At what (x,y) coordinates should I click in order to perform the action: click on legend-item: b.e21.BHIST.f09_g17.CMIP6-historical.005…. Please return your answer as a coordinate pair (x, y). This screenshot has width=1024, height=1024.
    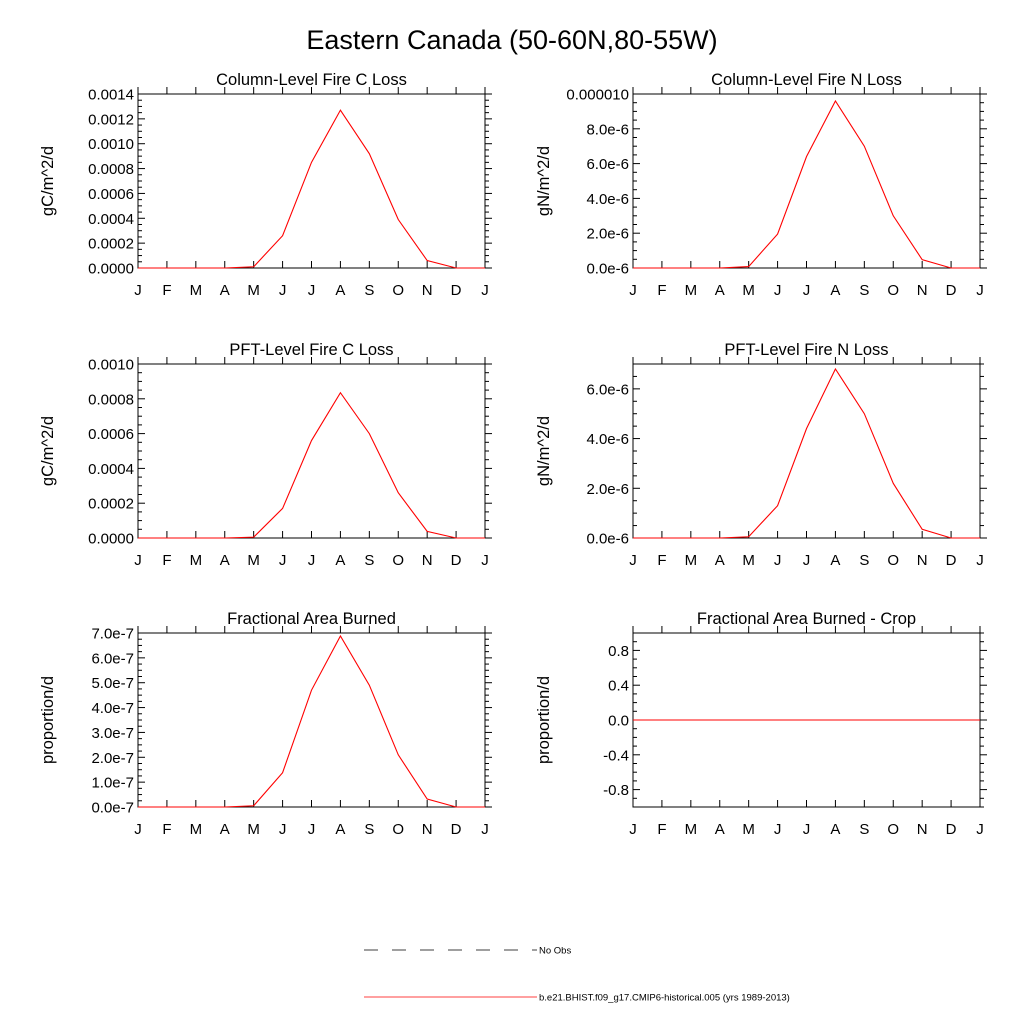
    Looking at the image, I should click on (577, 998).